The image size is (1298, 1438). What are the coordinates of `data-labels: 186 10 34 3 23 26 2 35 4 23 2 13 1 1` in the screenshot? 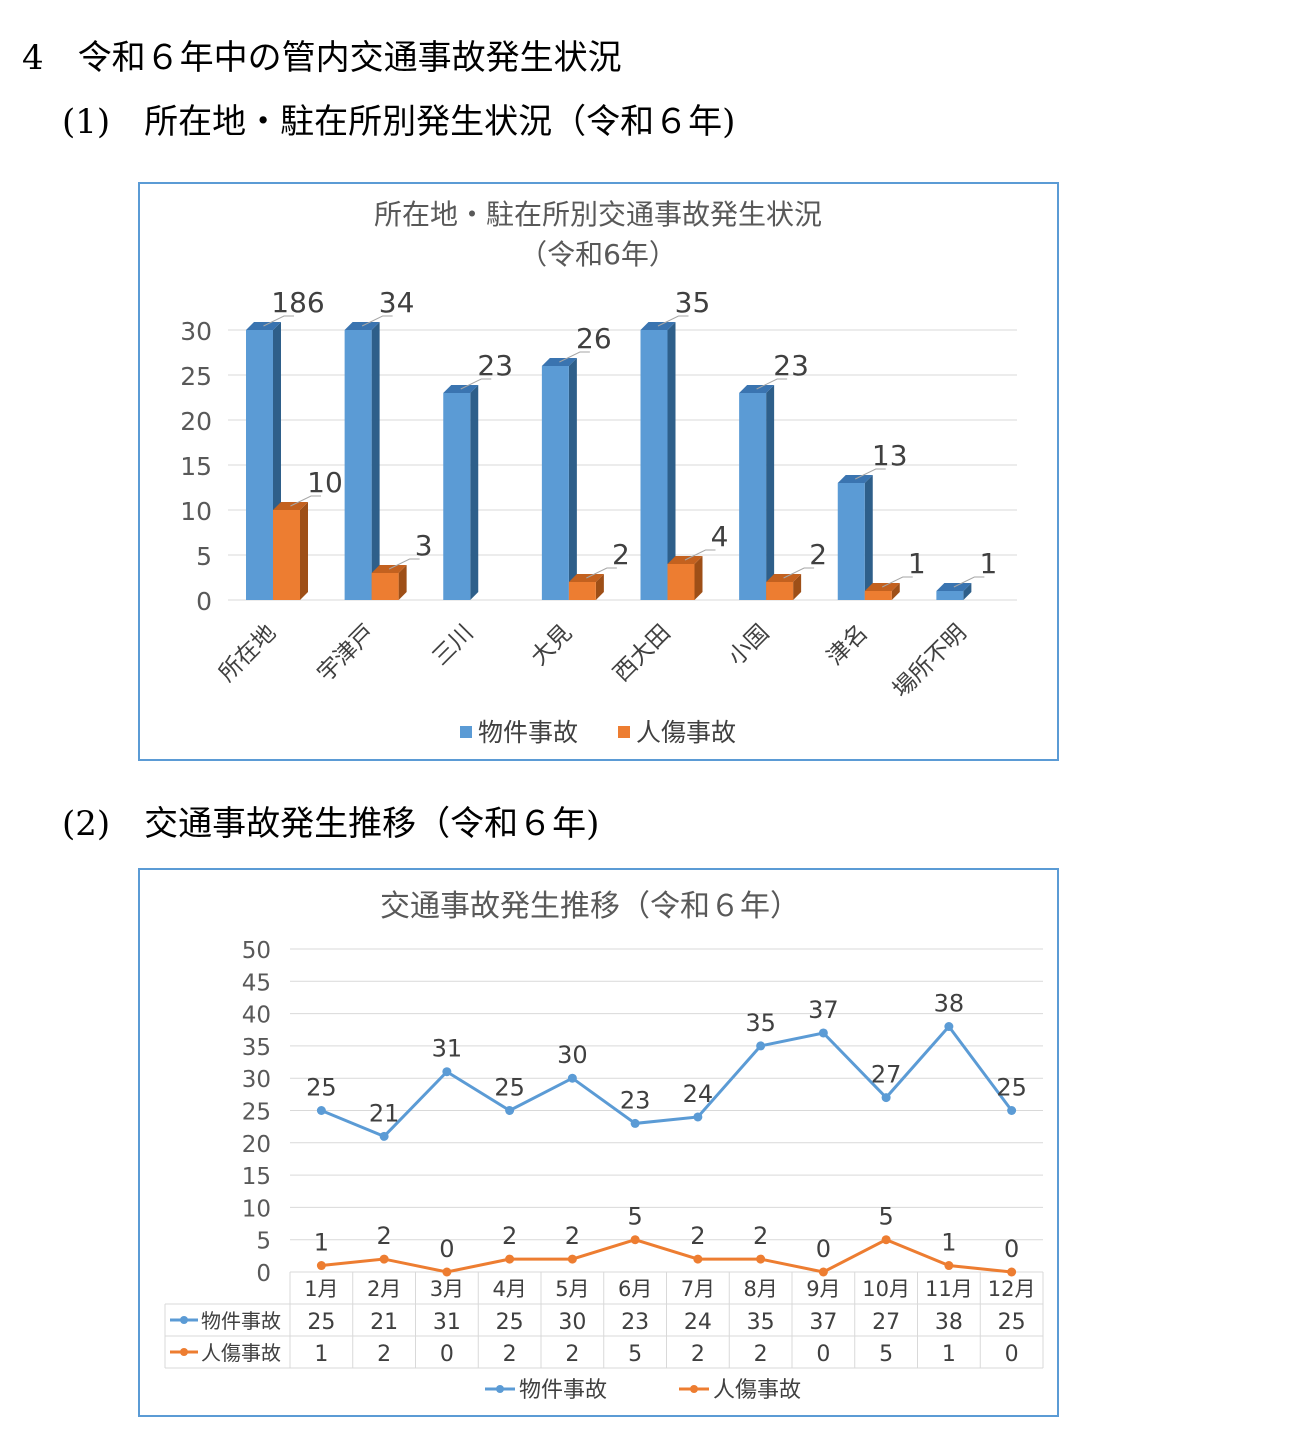 It's located at (630, 437).